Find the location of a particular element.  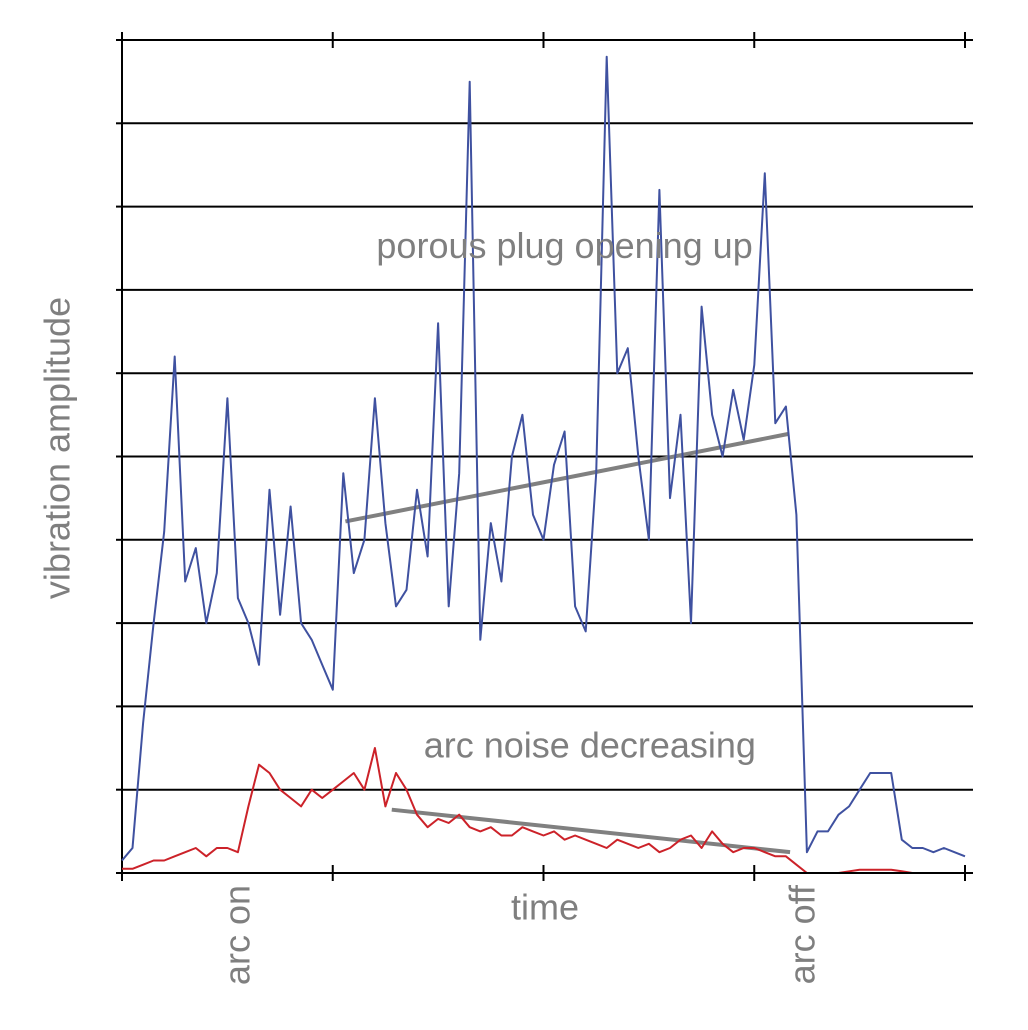

annotation: porous plug opening up is located at coordinates (564, 245).